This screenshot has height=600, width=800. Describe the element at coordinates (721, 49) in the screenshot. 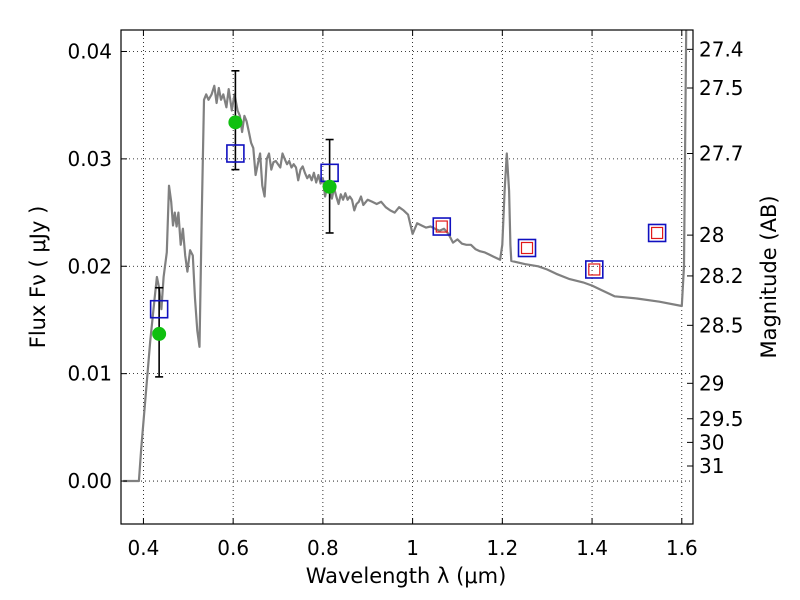

I see `right-tick-label: 27.4` at that location.